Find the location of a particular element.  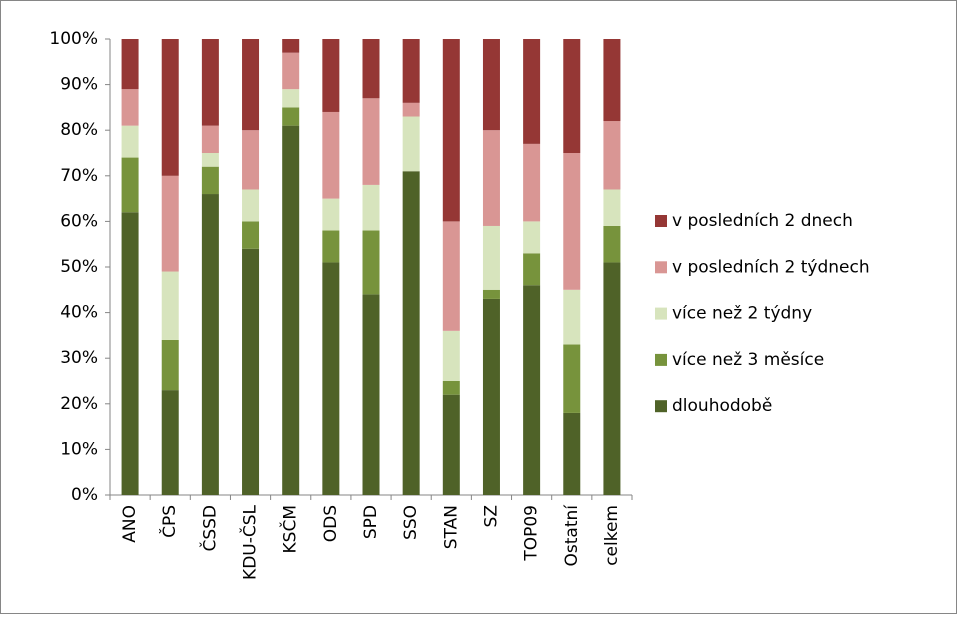

y-tick-label: 80% is located at coordinates (79, 130).